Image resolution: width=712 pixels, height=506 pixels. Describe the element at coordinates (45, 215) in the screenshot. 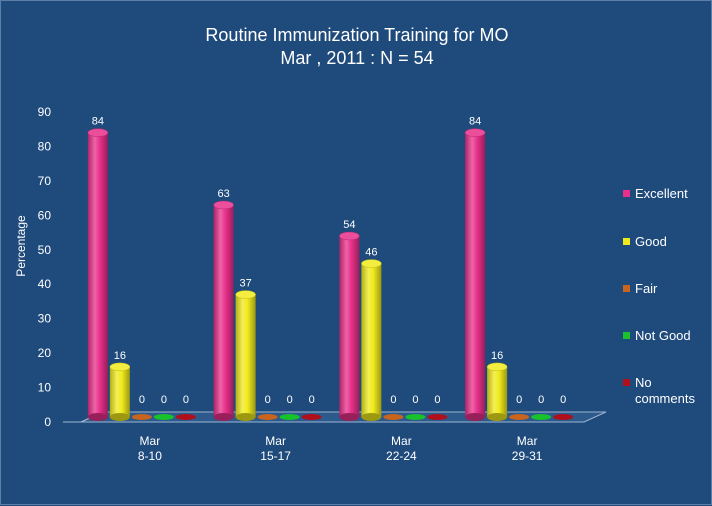

I see `y-tick-label: 60` at that location.